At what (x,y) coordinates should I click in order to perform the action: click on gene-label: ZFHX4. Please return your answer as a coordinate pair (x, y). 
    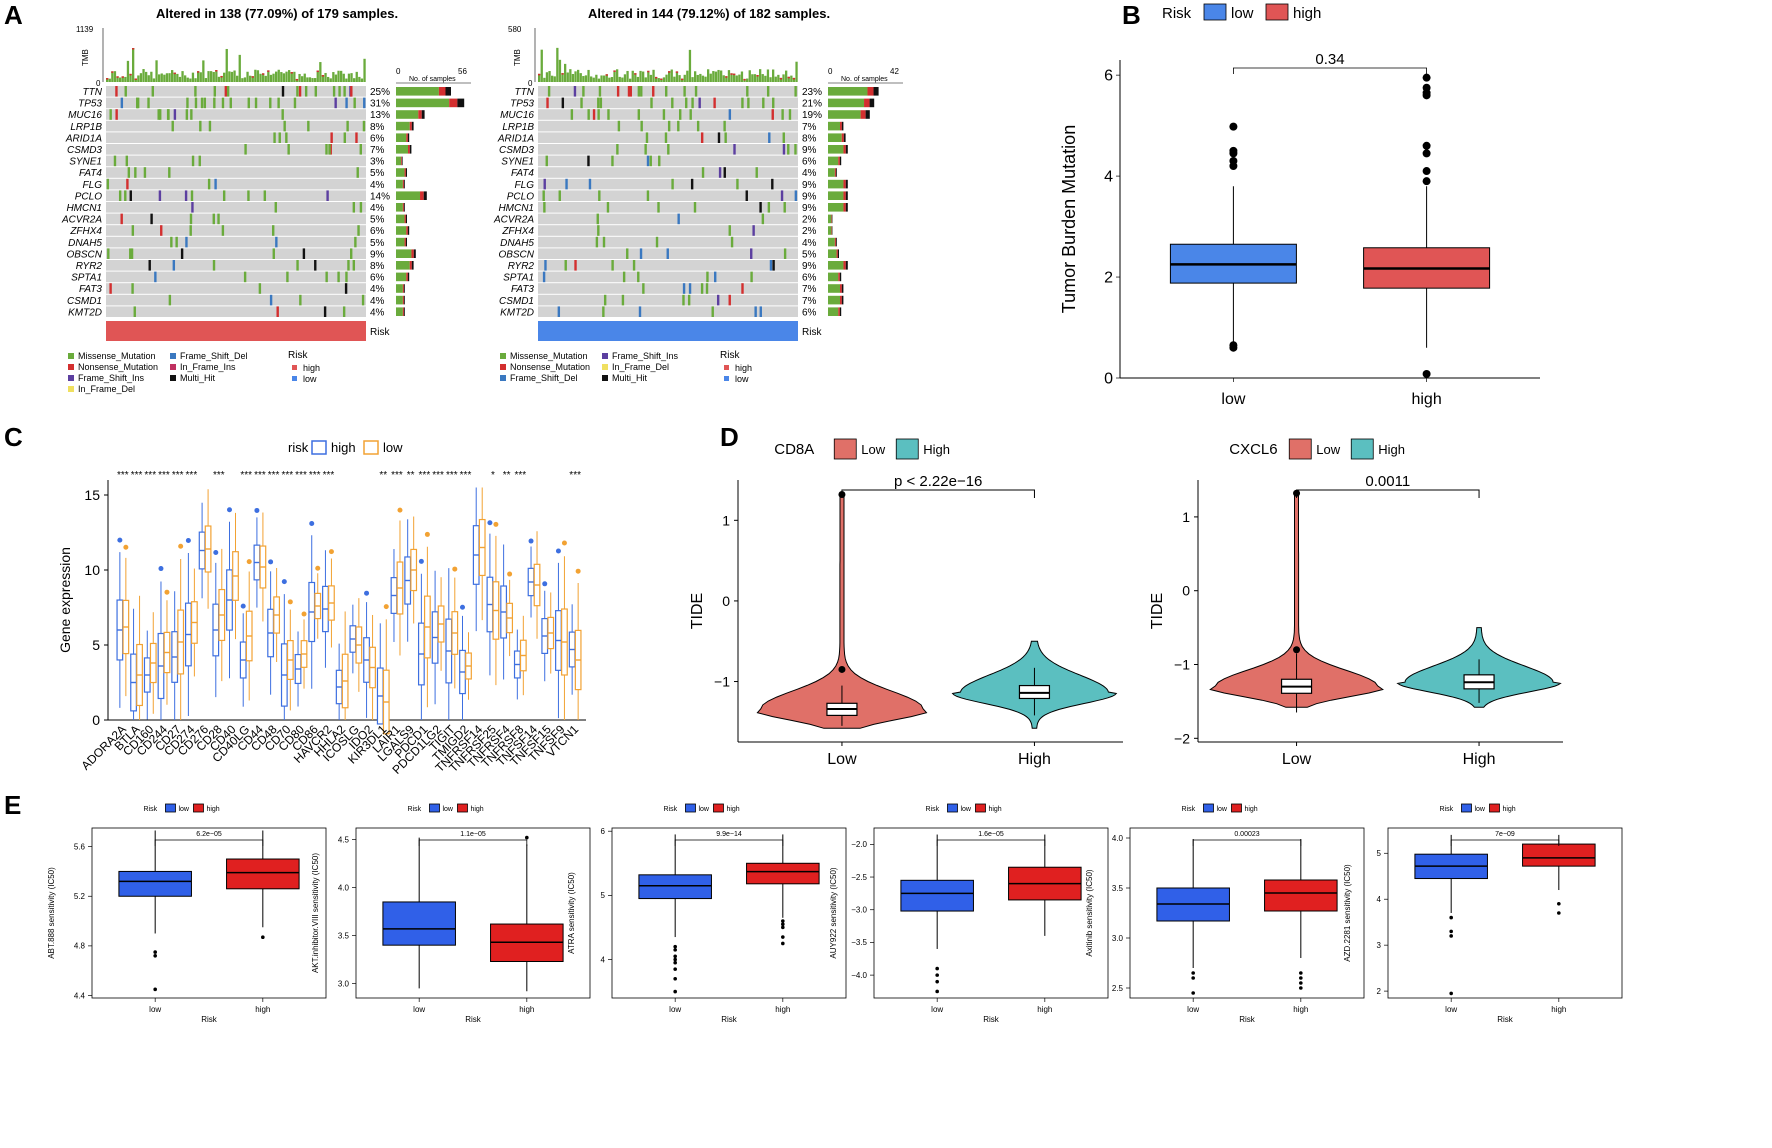
    Looking at the image, I should click on (85, 231).